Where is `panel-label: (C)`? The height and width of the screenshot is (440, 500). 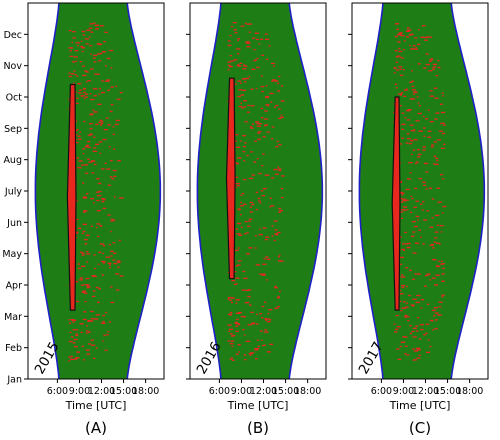 panel-label: (C) is located at coordinates (420, 428).